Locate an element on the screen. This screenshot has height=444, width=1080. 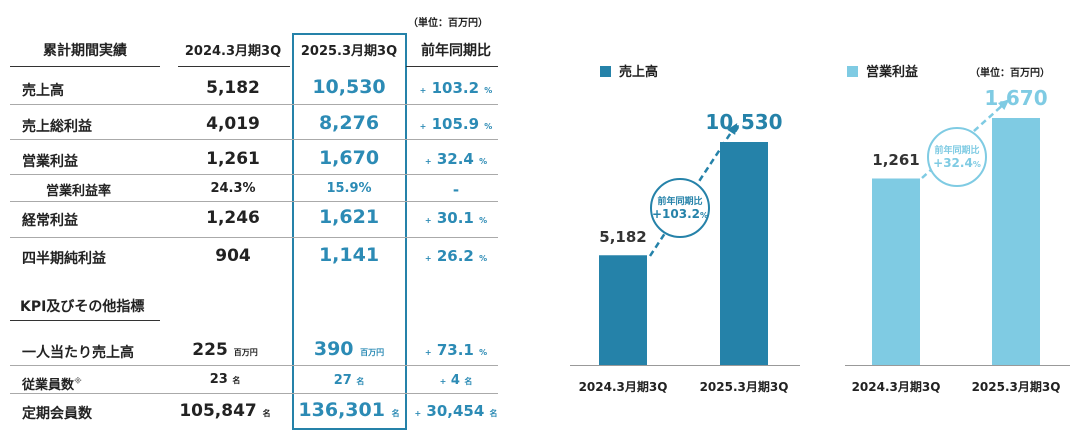
row-yoy: + 32.4 % is located at coordinates (456, 159).